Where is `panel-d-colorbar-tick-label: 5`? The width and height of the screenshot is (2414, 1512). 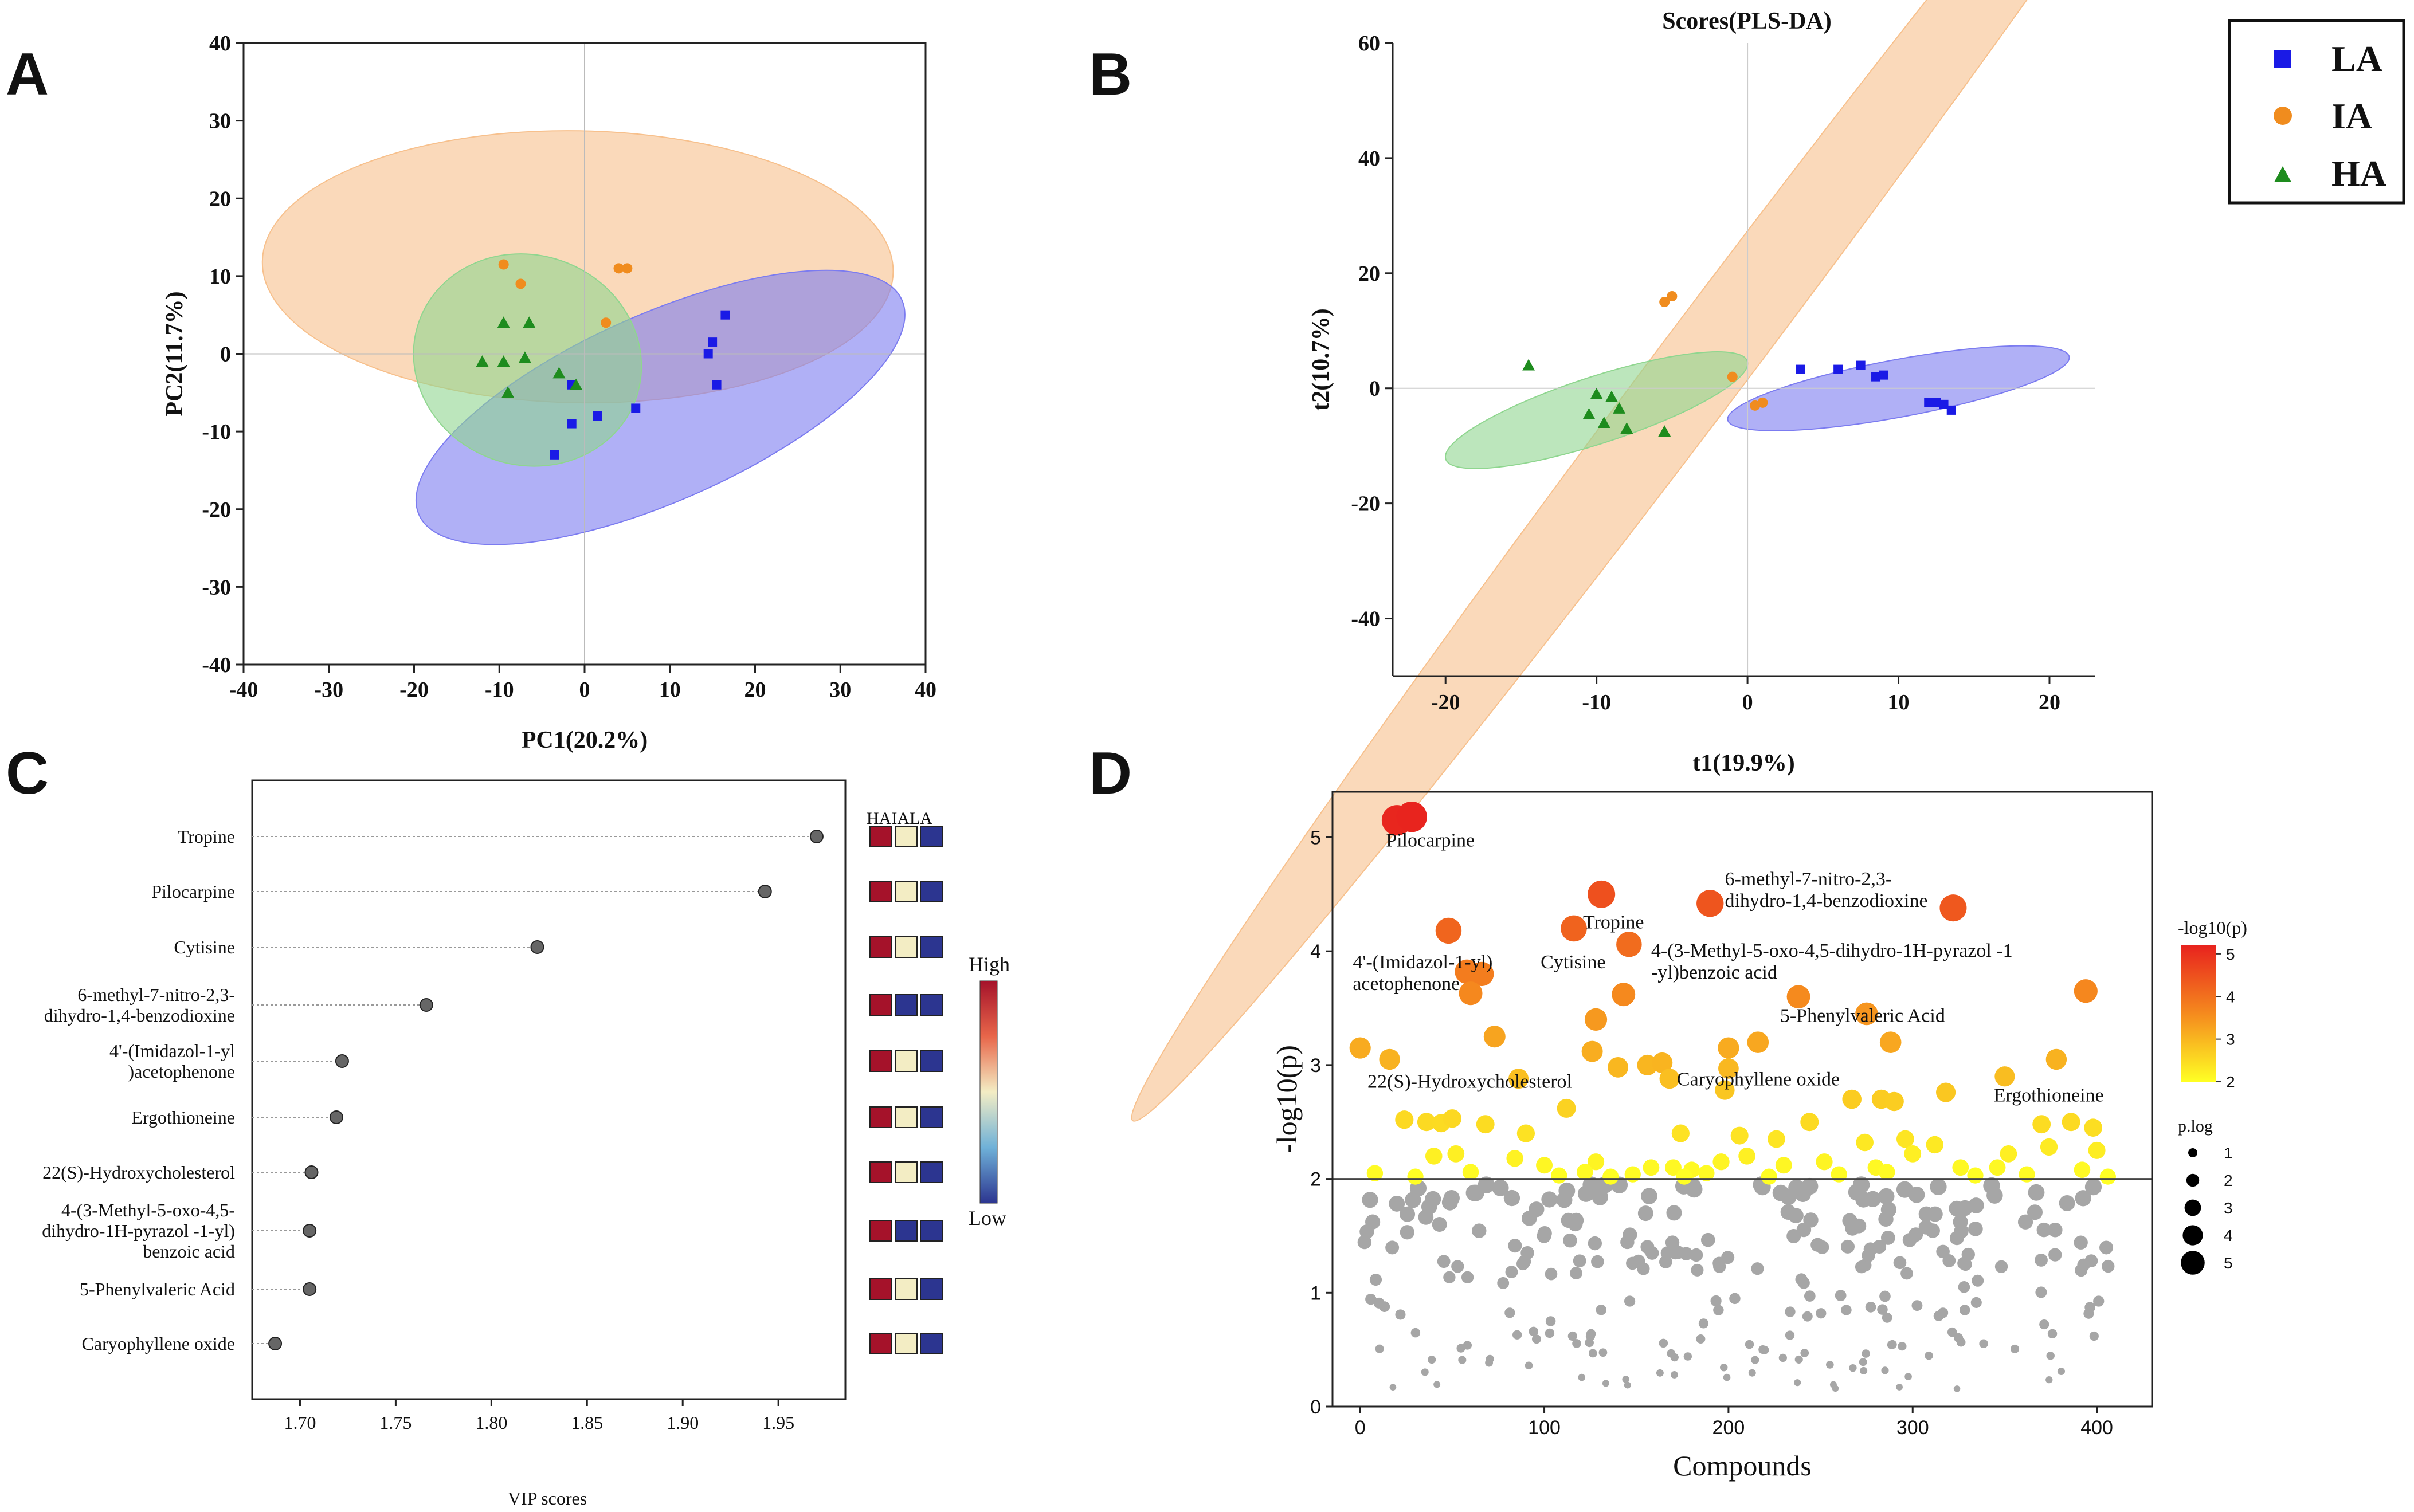
panel-d-colorbar-tick-label: 5 is located at coordinates (2230, 954).